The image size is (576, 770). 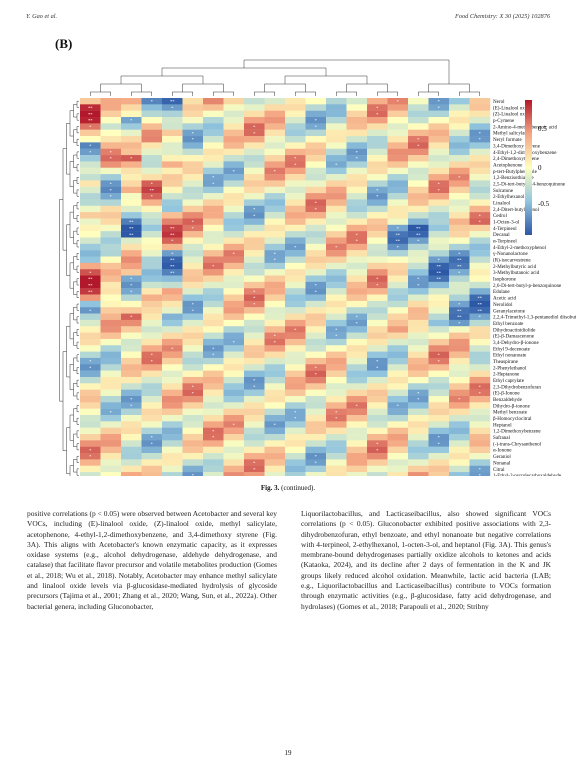 I want to click on significance-mark: **, so click(x=418, y=234).